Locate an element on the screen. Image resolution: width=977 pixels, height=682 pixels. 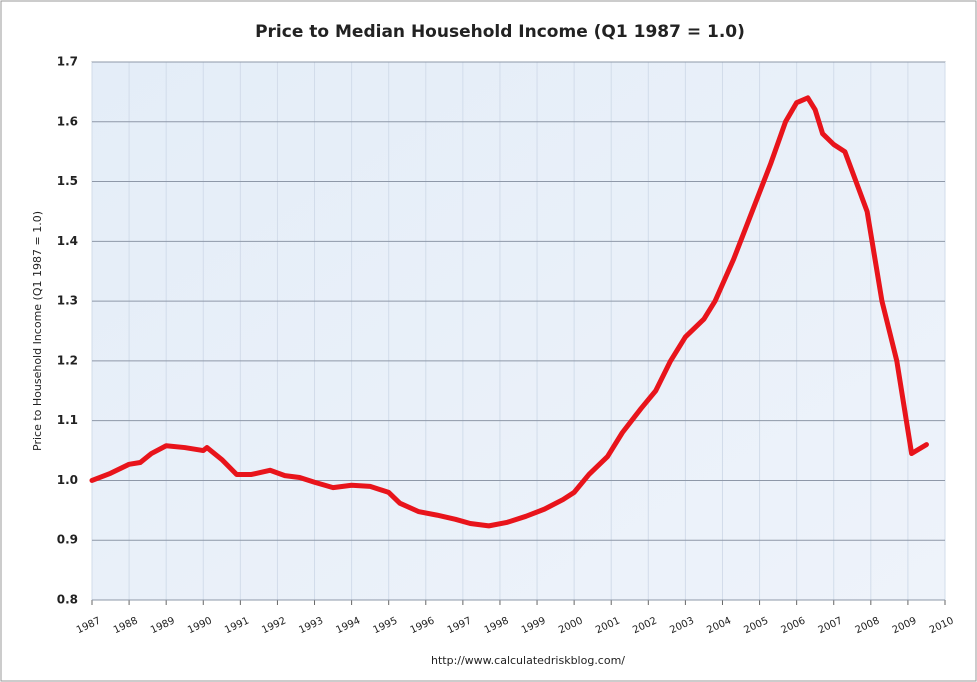
y-tick-label: 1.5 is located at coordinates (67, 181).